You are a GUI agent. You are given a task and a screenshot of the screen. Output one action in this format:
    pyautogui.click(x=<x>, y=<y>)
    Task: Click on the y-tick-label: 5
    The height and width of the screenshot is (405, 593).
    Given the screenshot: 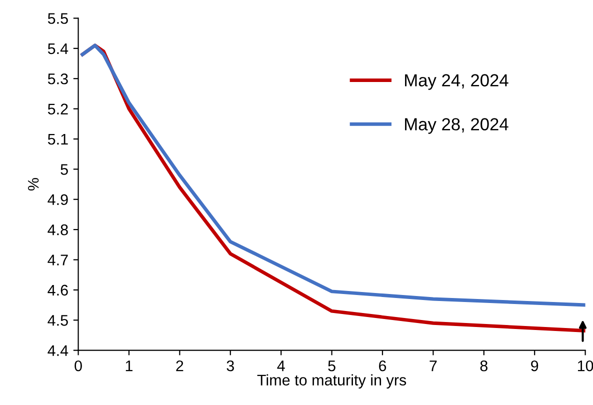 What is the action you would take?
    pyautogui.click(x=64, y=169)
    